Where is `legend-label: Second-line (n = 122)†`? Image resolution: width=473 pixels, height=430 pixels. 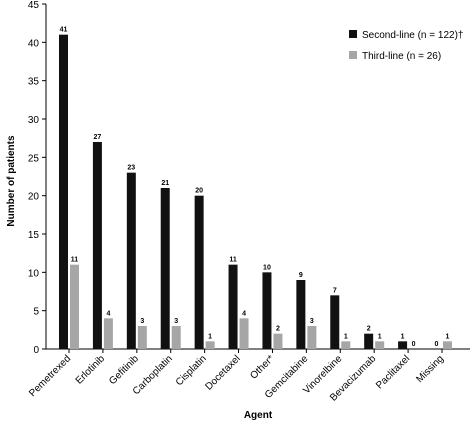
legend-label: Second-line (n = 122)† is located at coordinates (412, 35).